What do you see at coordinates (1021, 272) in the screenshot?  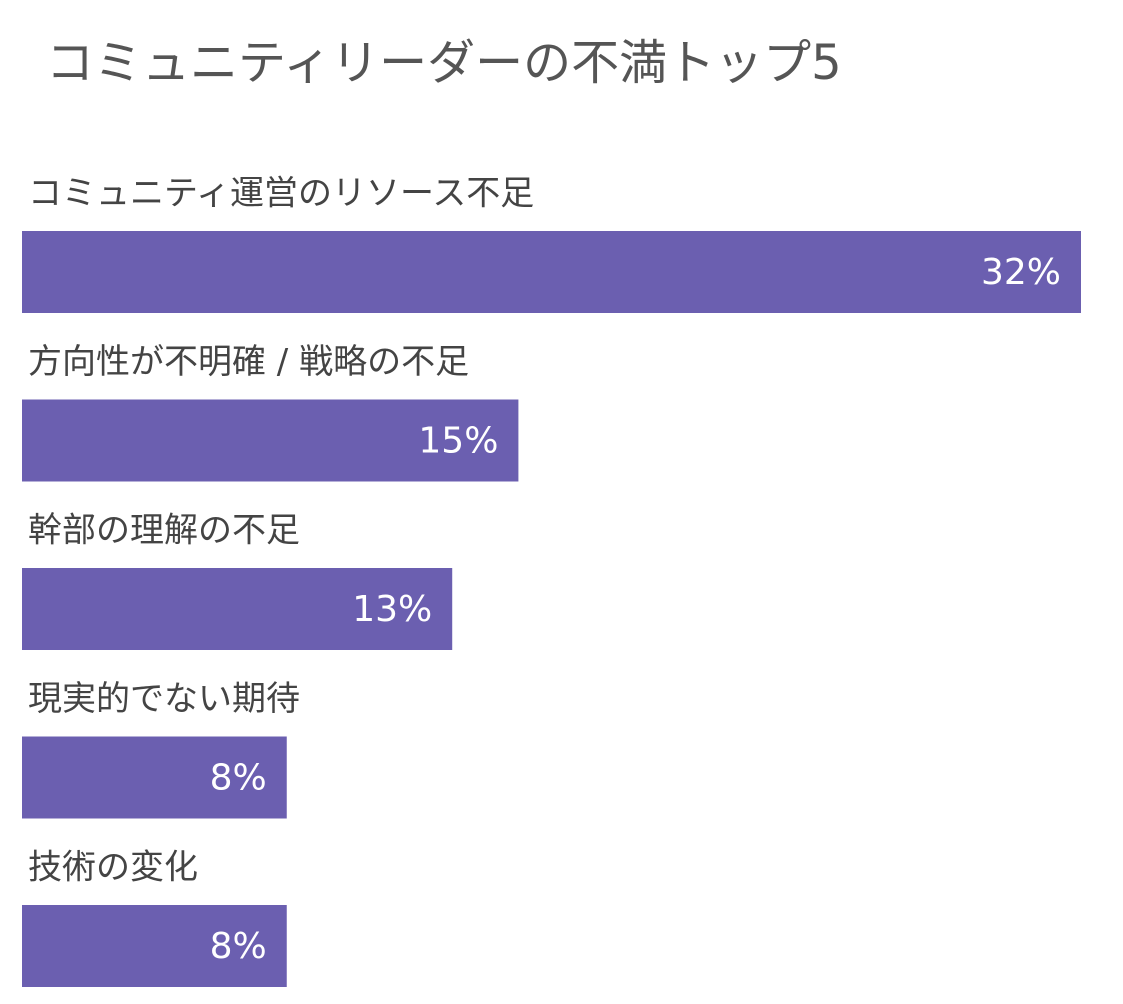 I see `value-label: 32%` at bounding box center [1021, 272].